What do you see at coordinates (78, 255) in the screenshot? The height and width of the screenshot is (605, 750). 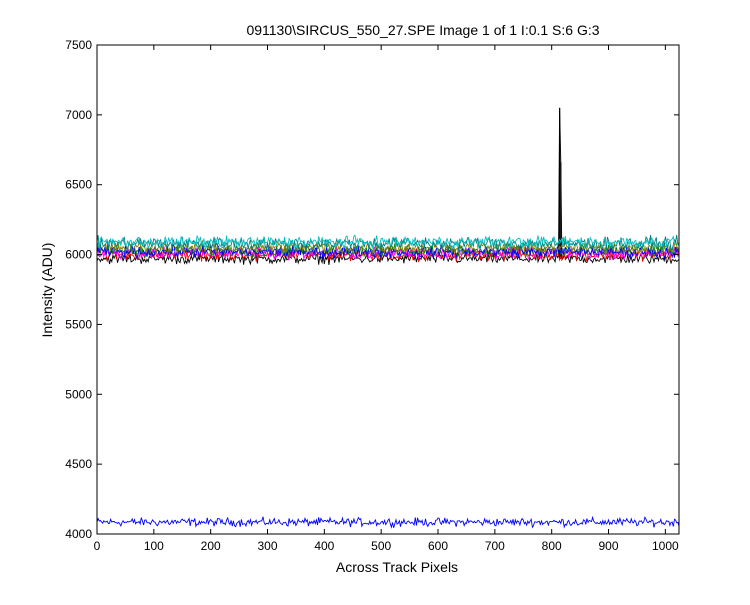 I see `y-tick-label: 6000` at bounding box center [78, 255].